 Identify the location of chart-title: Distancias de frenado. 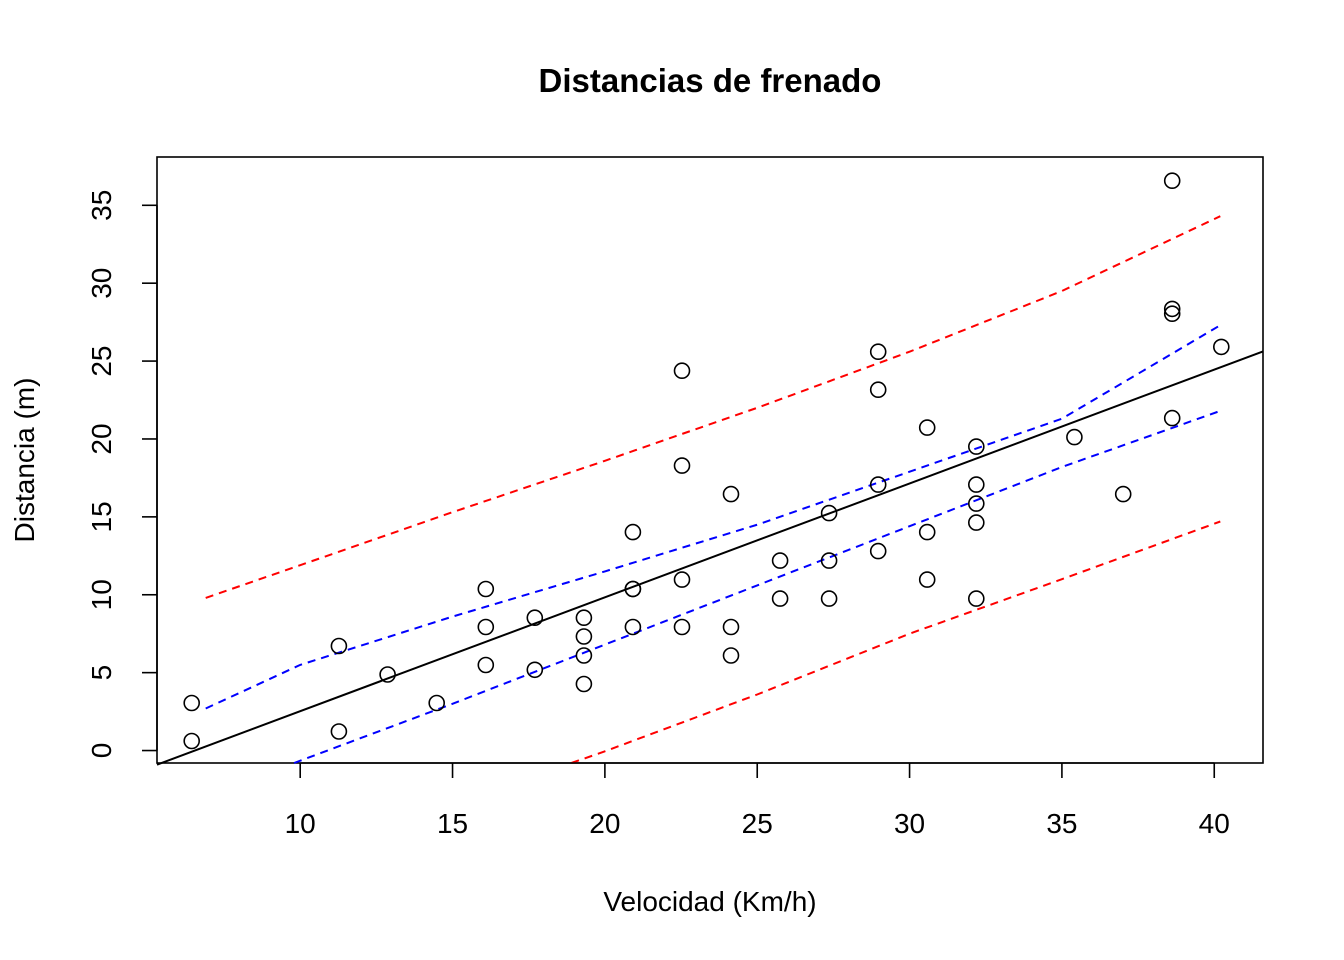
(710, 80).